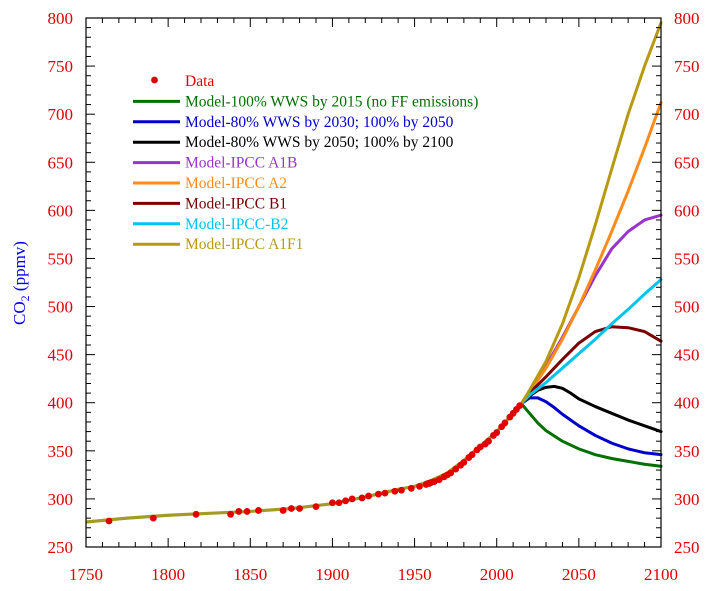  I want to click on y-tick-label-left: 700, so click(61, 114).